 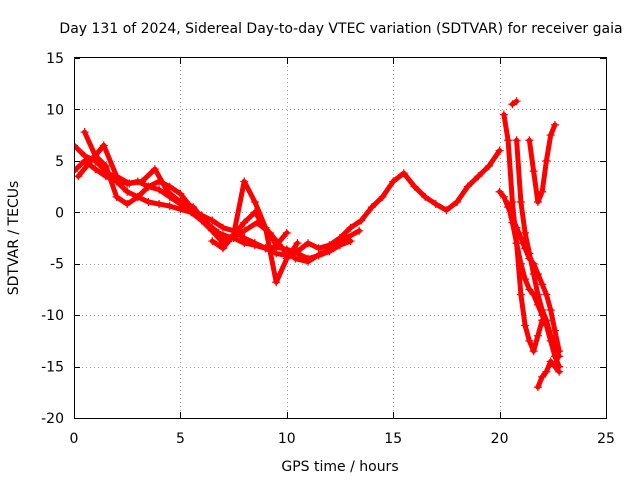 What do you see at coordinates (52, 419) in the screenshot?
I see `y-tick-label: -20` at bounding box center [52, 419].